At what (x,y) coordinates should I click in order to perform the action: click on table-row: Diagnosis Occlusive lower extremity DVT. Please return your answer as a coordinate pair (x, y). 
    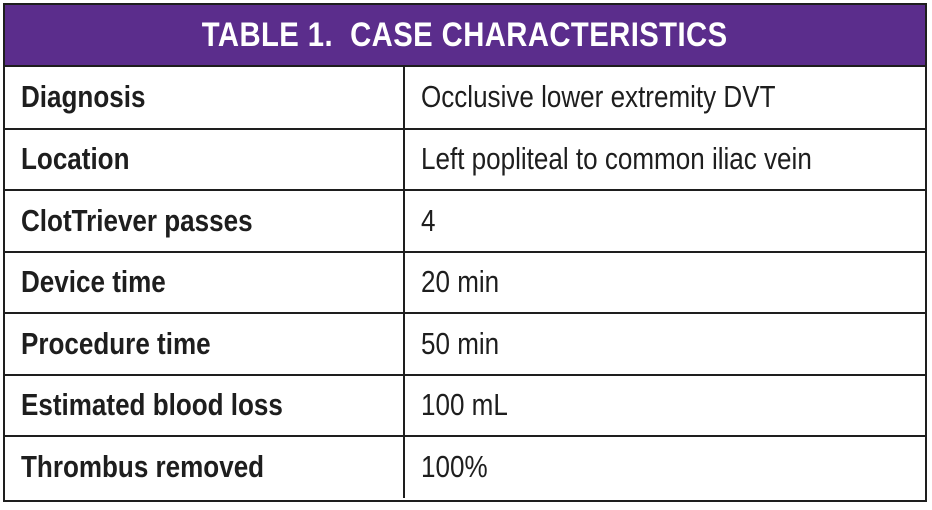
    Looking at the image, I should click on (465, 98).